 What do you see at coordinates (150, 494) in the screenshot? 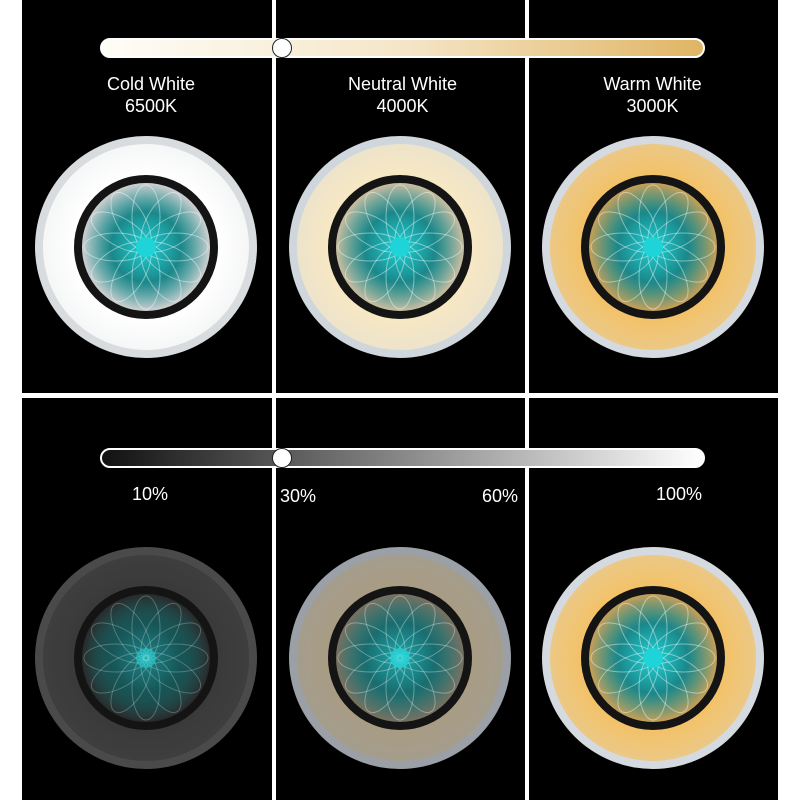
I see `brightness-label-10: 10%` at bounding box center [150, 494].